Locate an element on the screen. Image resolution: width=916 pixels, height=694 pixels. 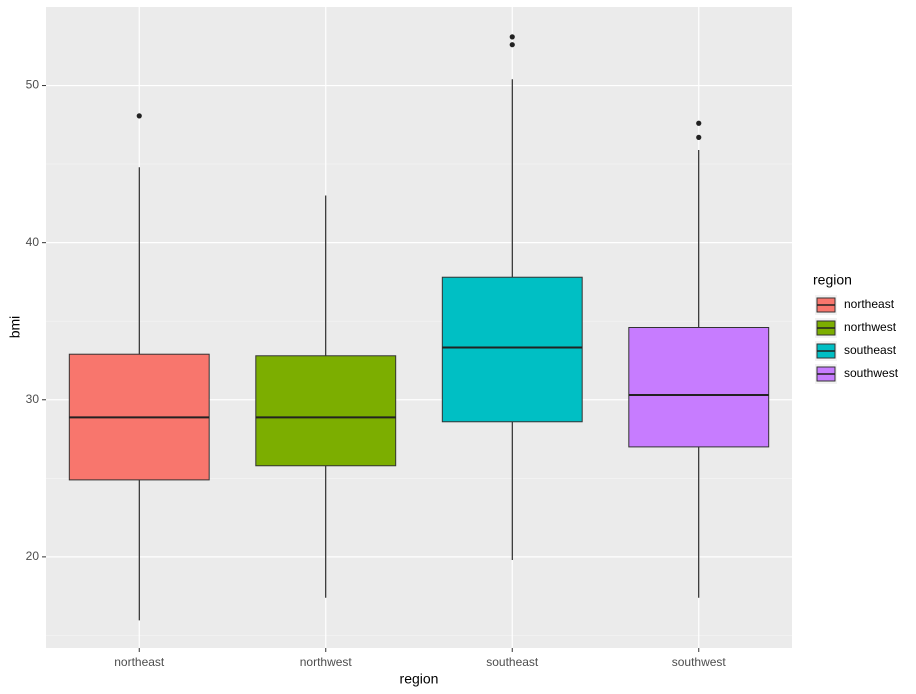
legend-label: northeast is located at coordinates (869, 304).